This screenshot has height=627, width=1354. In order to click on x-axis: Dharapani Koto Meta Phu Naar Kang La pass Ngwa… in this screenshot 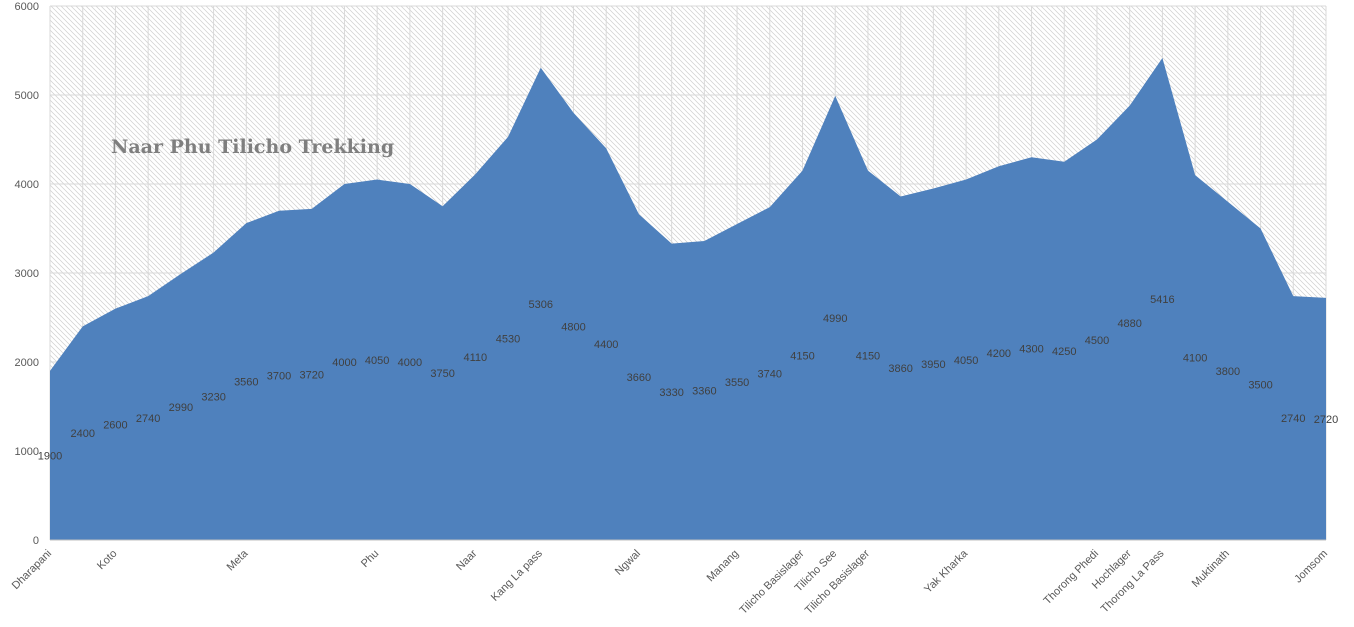, I will do `click(670, 578)`.